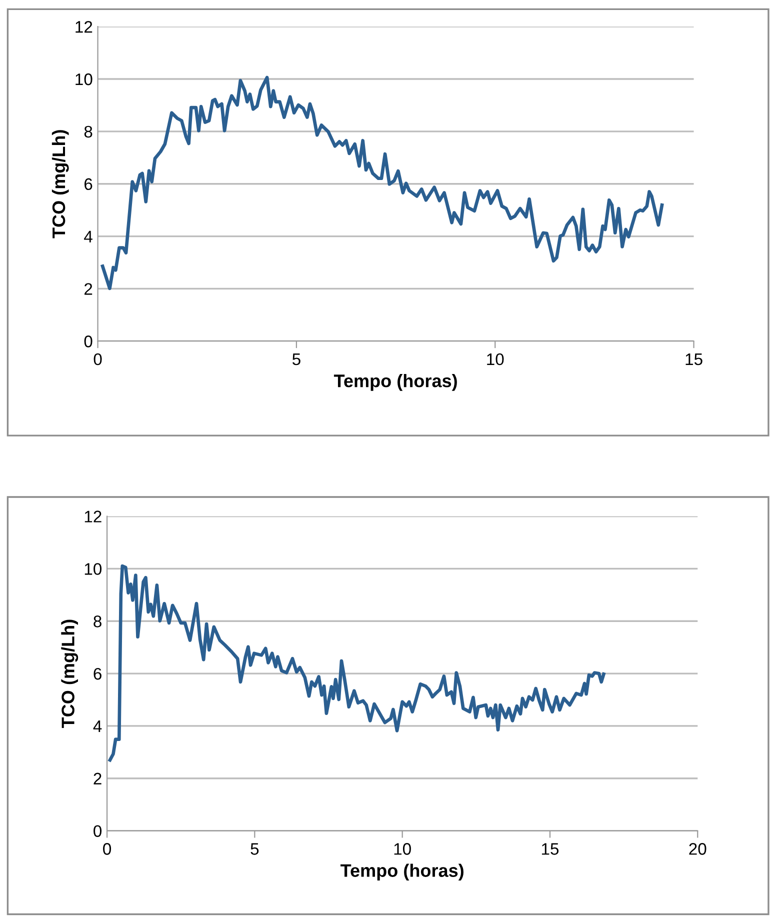 The image size is (770, 917). I want to click on x-tick-label: 0, so click(107, 849).